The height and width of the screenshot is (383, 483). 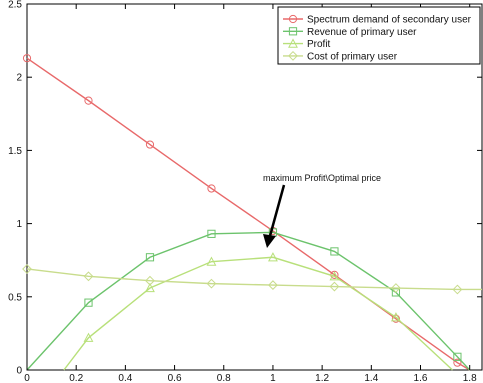 What do you see at coordinates (76, 378) in the screenshot?
I see `x-tick-label: 0.2` at bounding box center [76, 378].